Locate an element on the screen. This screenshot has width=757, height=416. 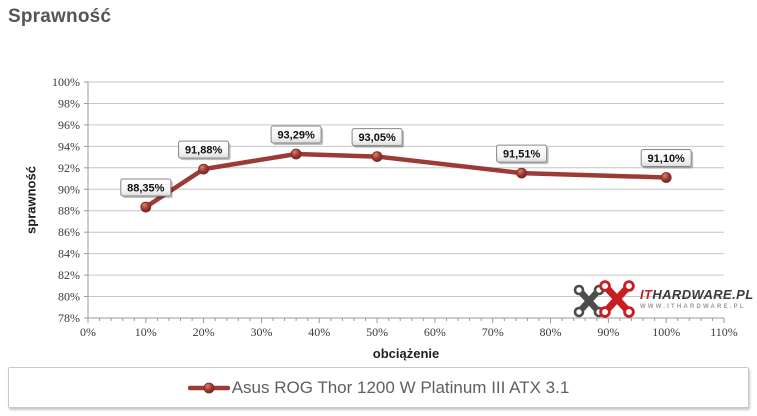
watermark-text: ITHARDWARE.PL WWW.ITHARDWARE.PL is located at coordinates (697, 299).